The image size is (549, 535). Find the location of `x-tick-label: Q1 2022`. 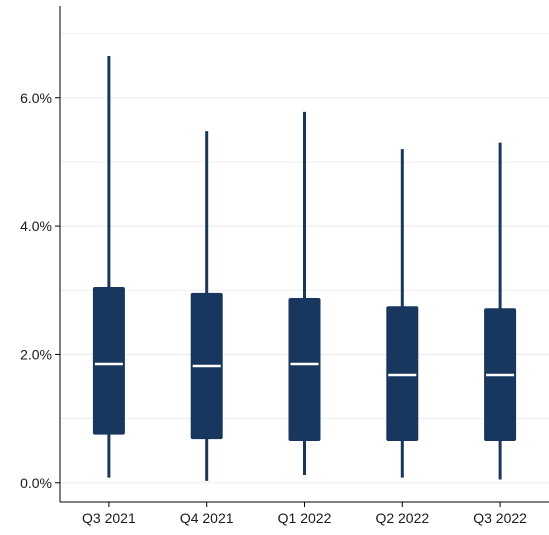

x-tick-label: Q1 2022 is located at coordinates (305, 518).